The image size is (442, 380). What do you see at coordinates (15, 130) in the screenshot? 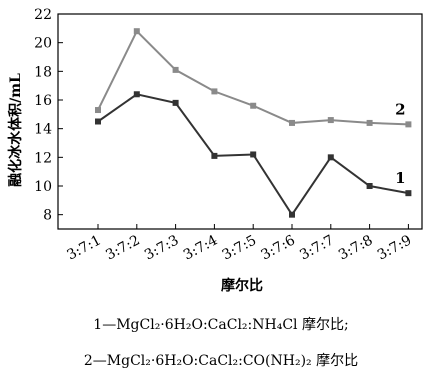
I see `y-axis-title: 融化冰水体积/mL` at bounding box center [15, 130].